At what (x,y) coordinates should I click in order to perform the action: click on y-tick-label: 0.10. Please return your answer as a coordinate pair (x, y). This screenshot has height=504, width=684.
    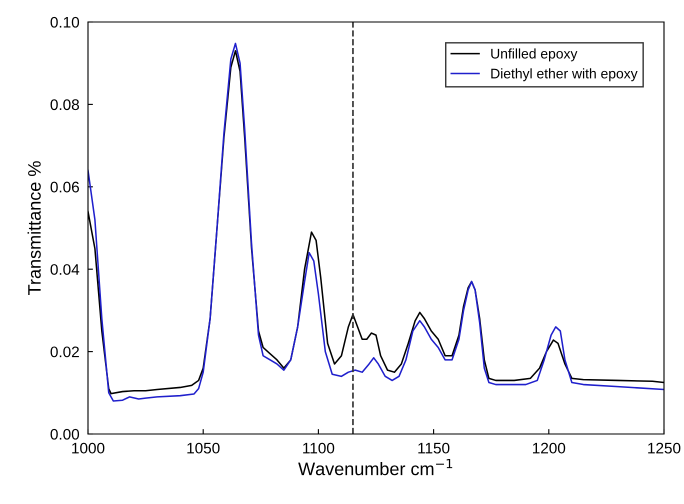
    Looking at the image, I should click on (65, 22).